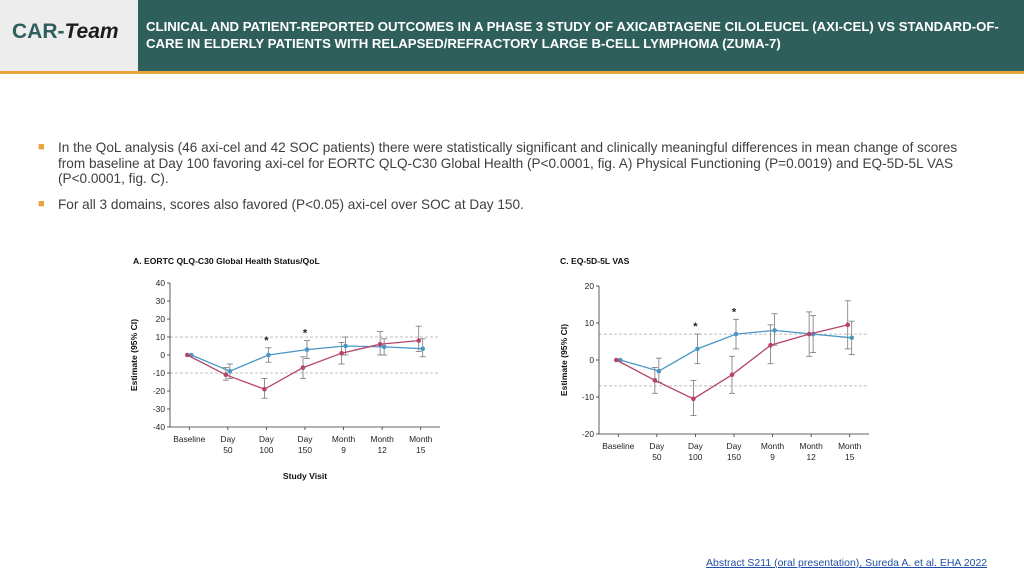 This screenshot has height=576, width=1024. What do you see at coordinates (159, 409) in the screenshot?
I see `y-tick-label: -30` at bounding box center [159, 409].